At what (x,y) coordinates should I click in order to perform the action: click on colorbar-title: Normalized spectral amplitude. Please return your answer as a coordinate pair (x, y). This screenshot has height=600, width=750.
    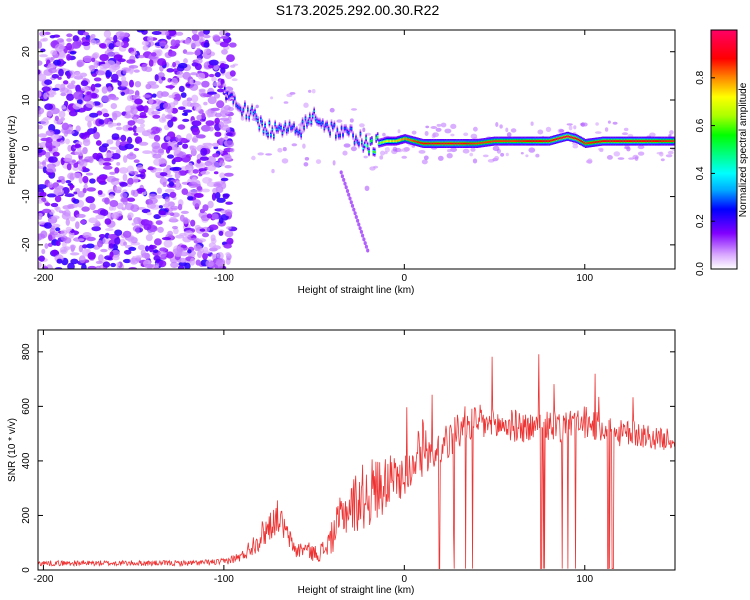
    Looking at the image, I should click on (743, 149).